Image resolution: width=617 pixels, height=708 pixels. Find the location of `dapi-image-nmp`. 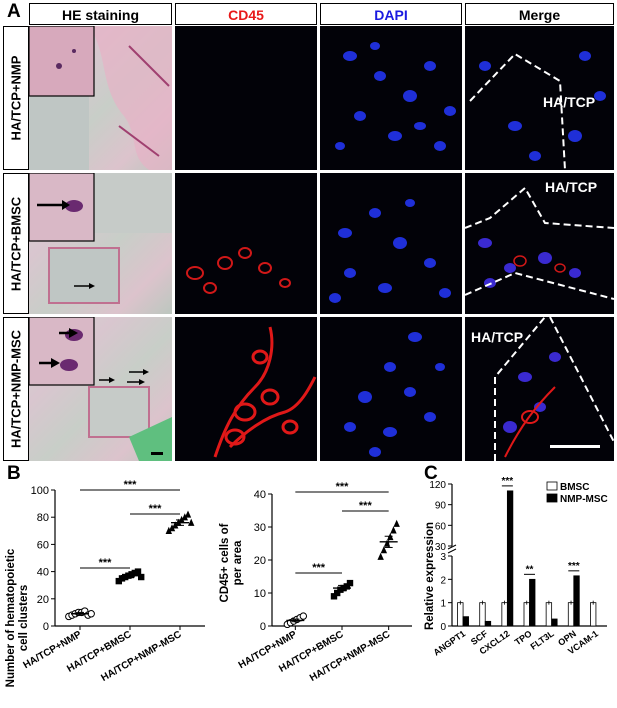

dapi-image-nmp is located at coordinates (391, 98).